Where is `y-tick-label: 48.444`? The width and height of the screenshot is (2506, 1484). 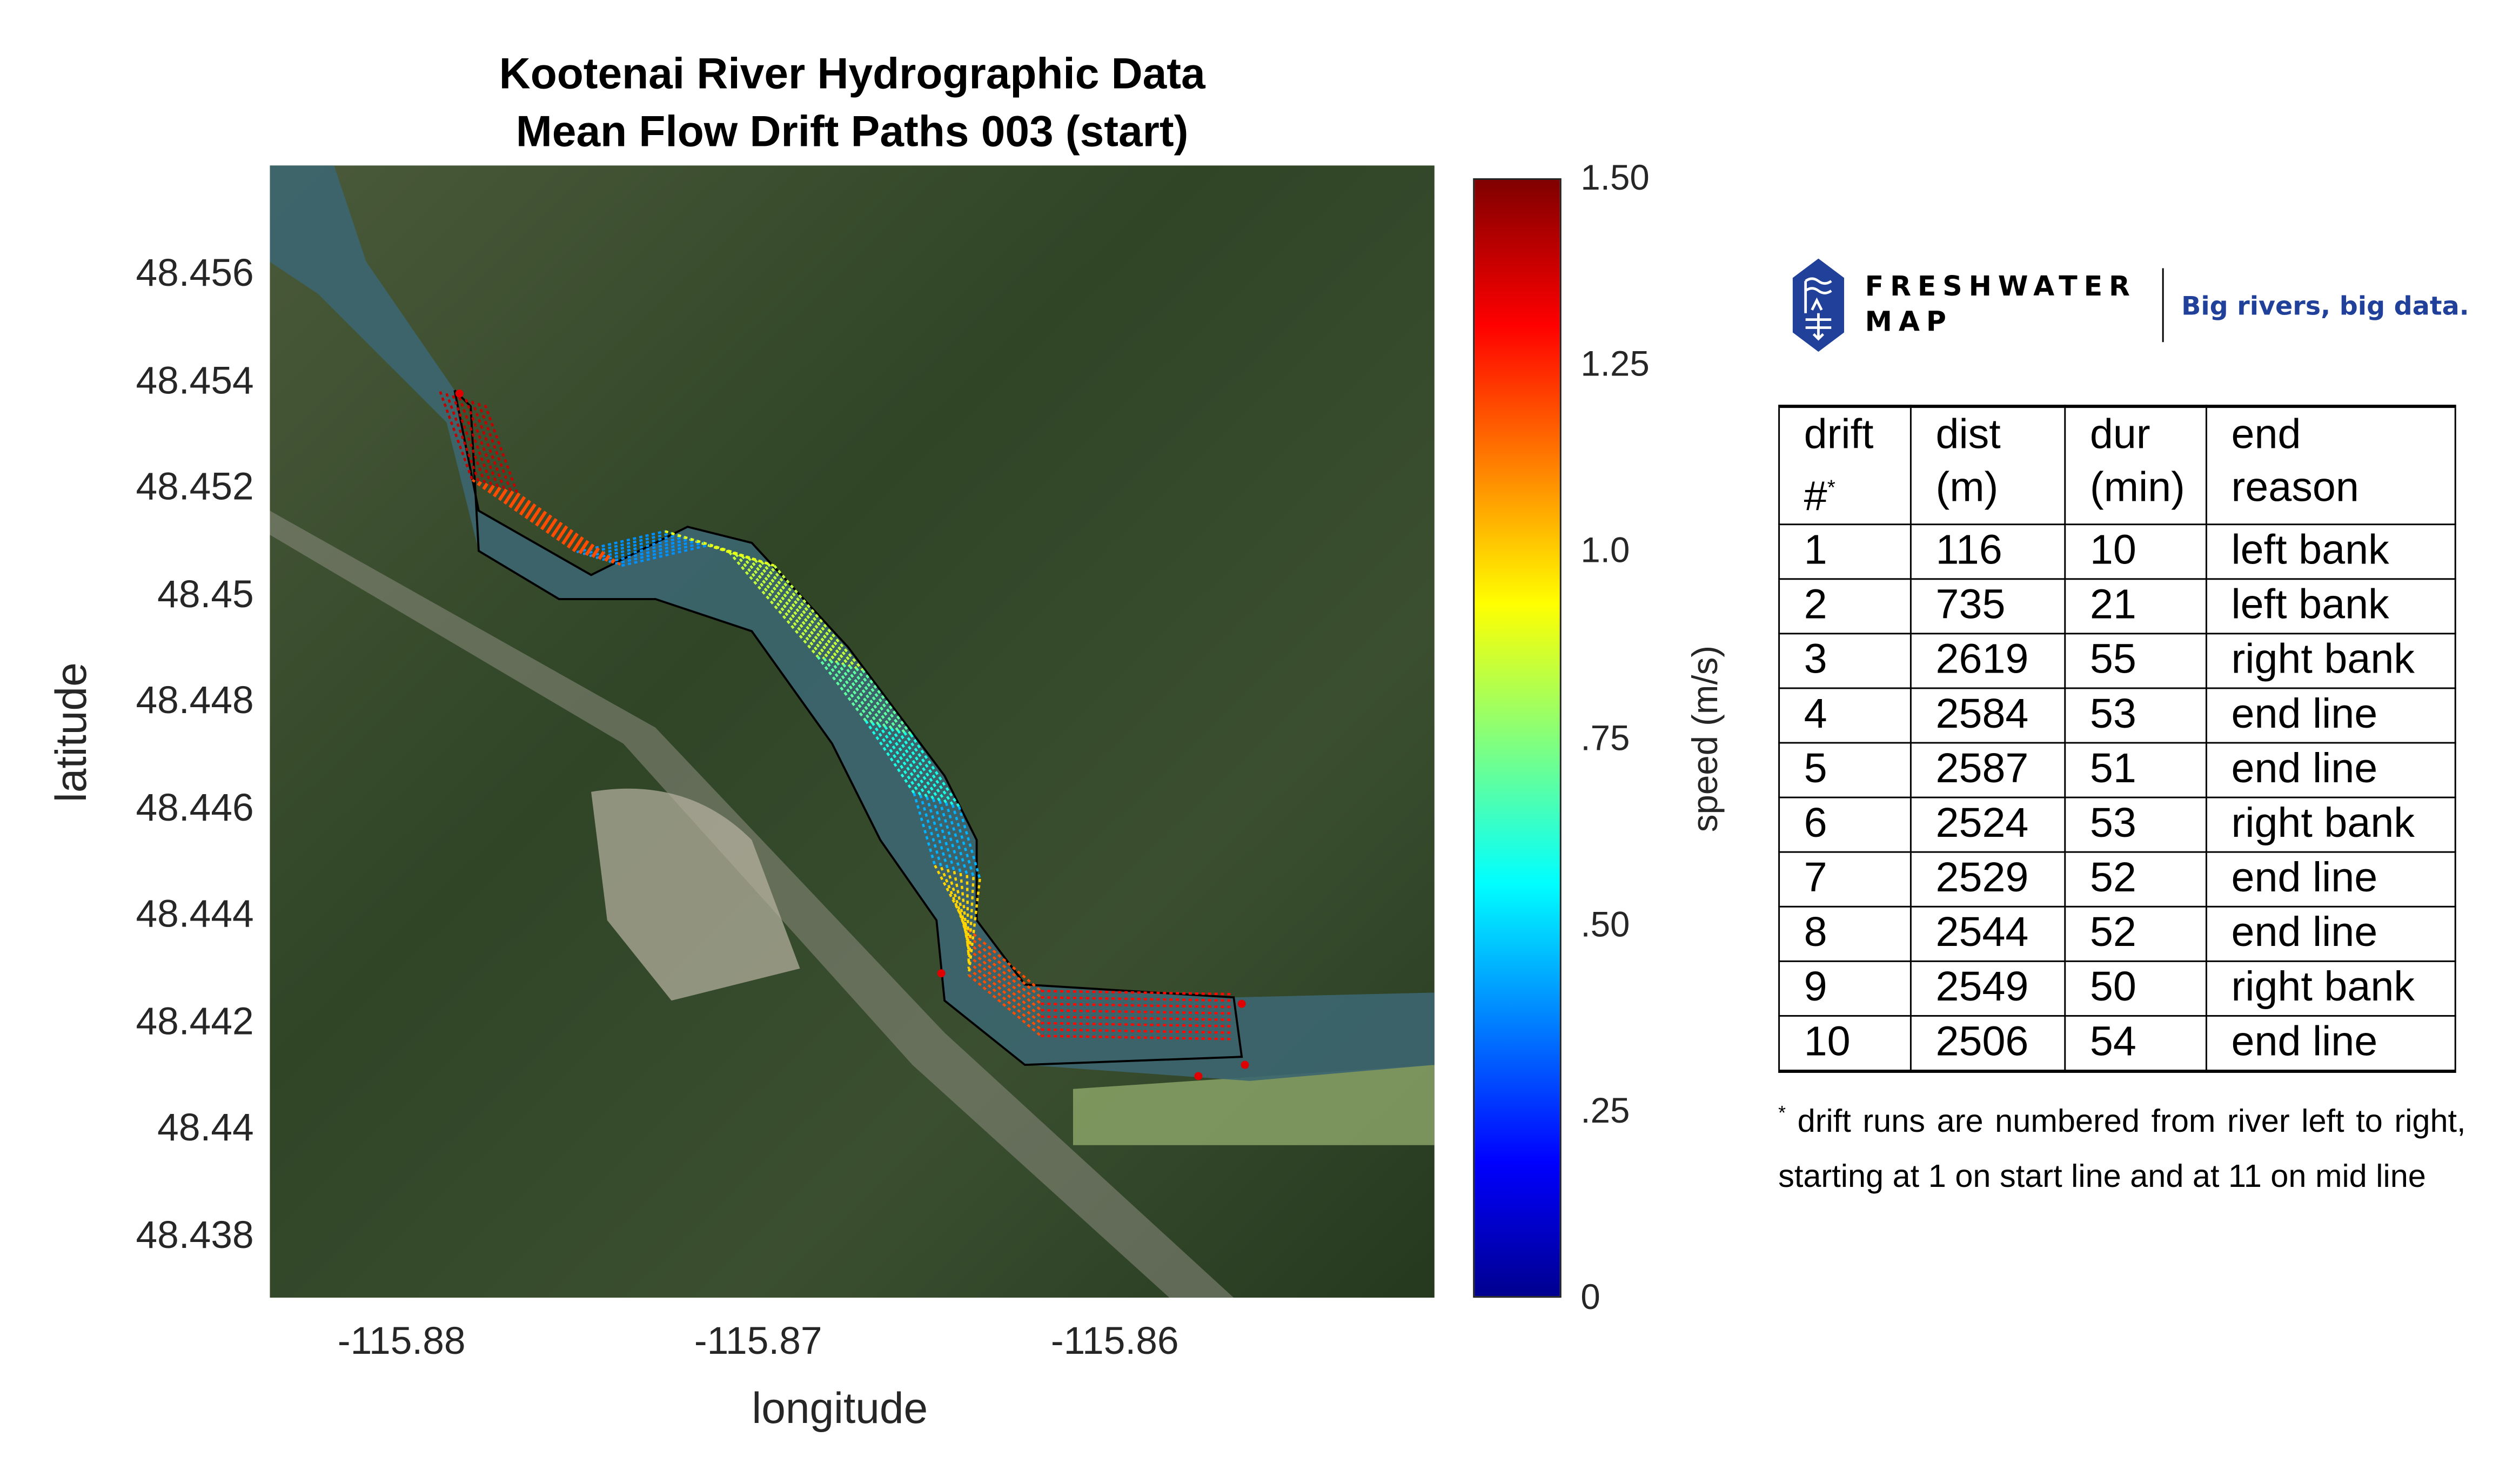
y-tick-label: 48.444 is located at coordinates (195, 914).